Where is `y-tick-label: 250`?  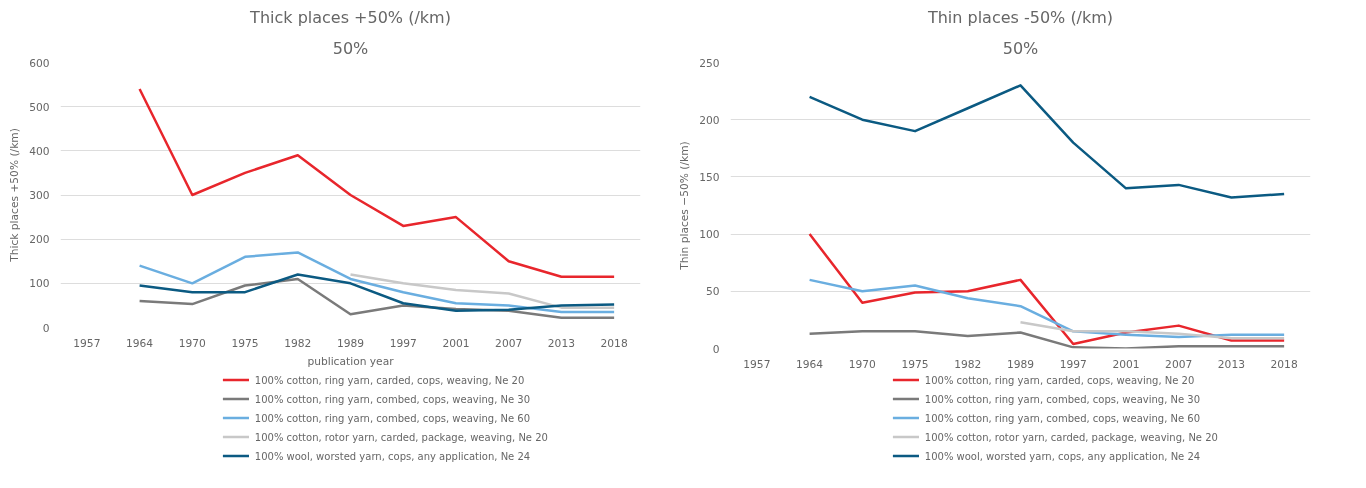
y-tick-label: 250 is located at coordinates (709, 63).